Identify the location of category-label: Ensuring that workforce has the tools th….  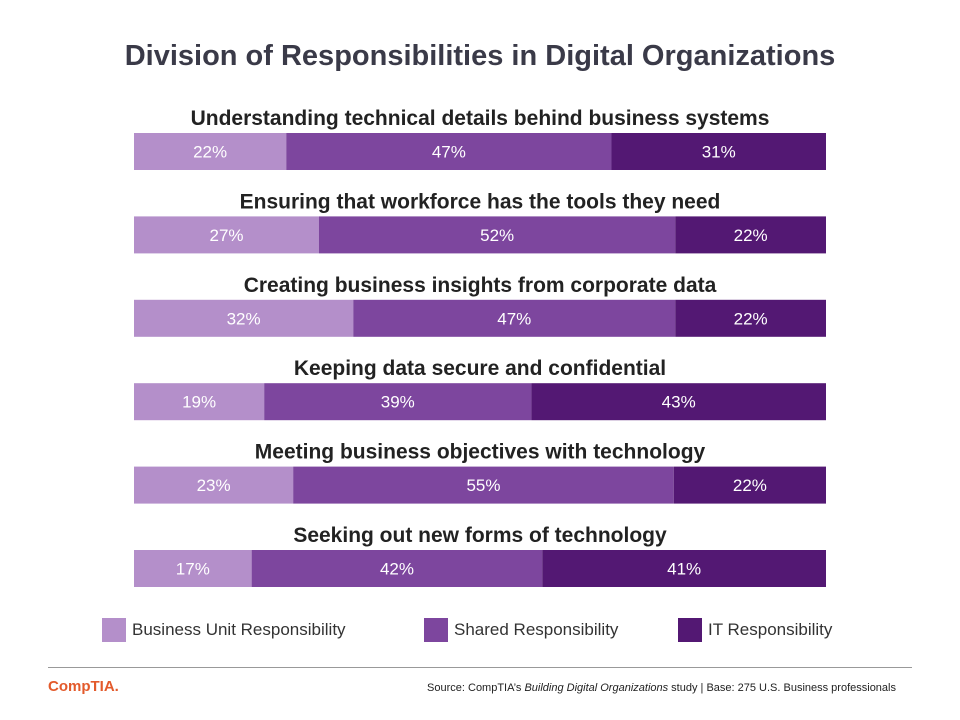
(480, 201).